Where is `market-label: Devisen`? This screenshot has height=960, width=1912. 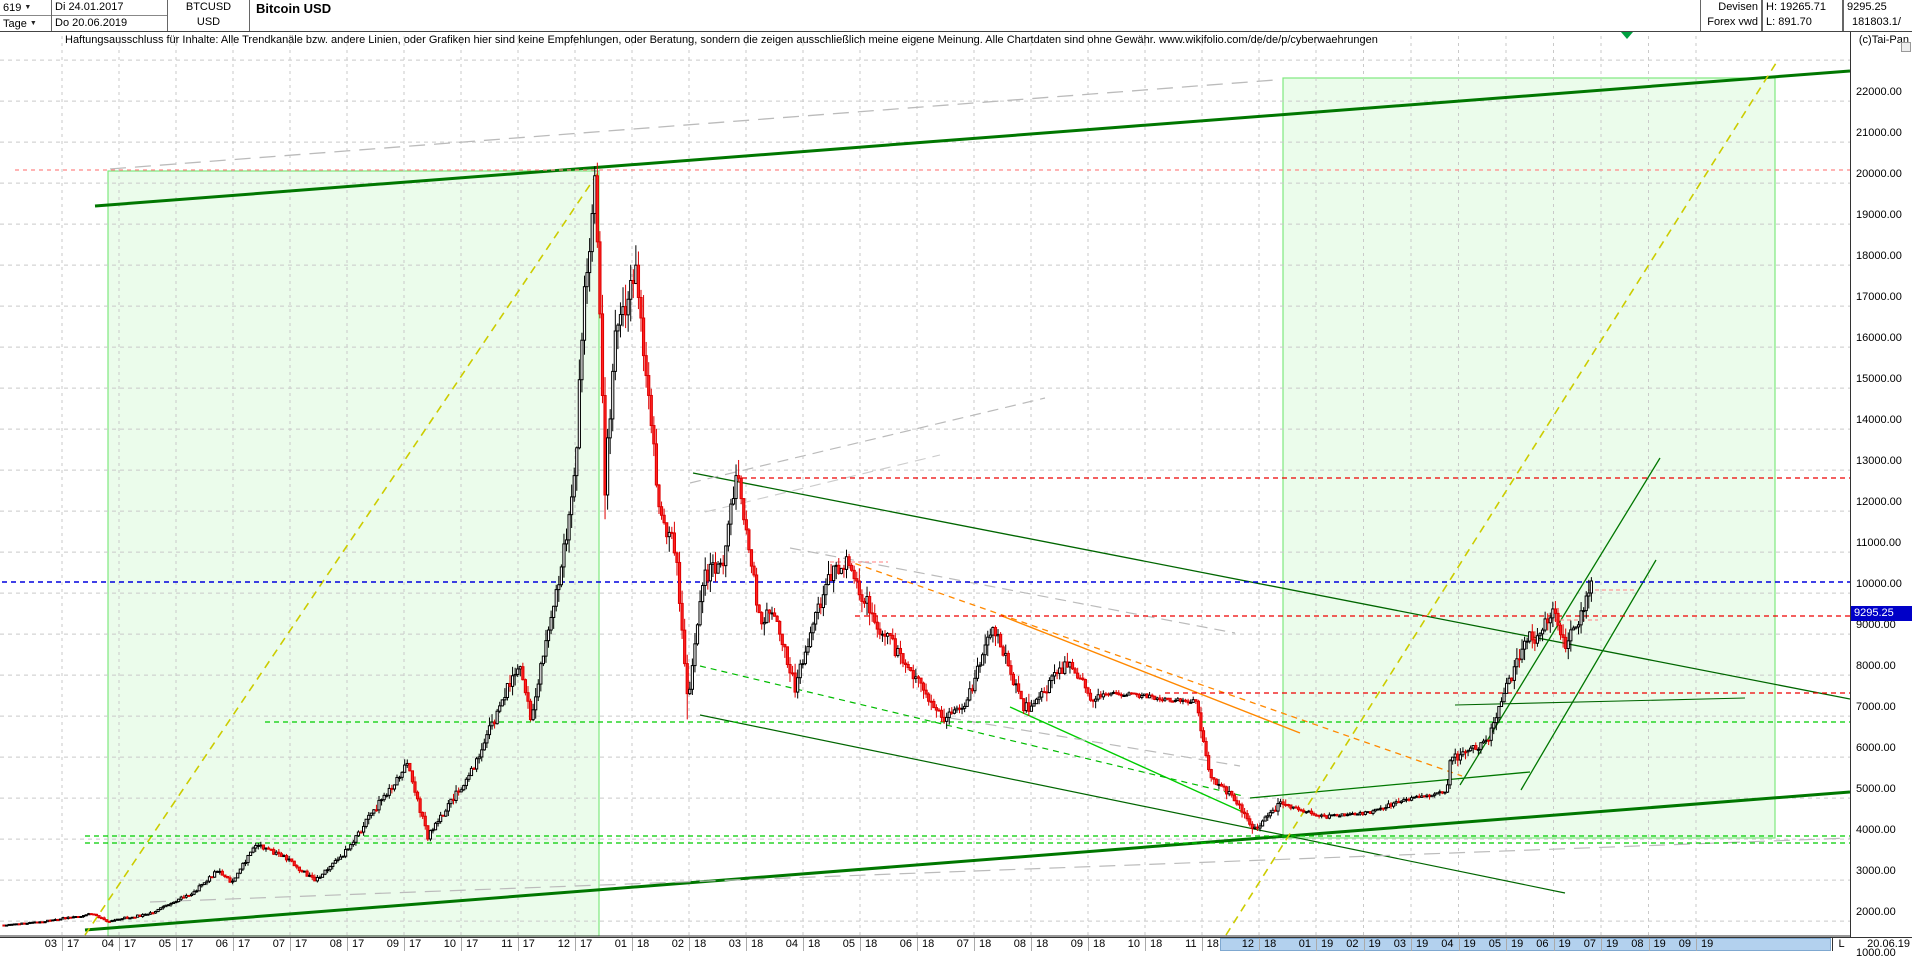 market-label: Devisen is located at coordinates (1738, 7).